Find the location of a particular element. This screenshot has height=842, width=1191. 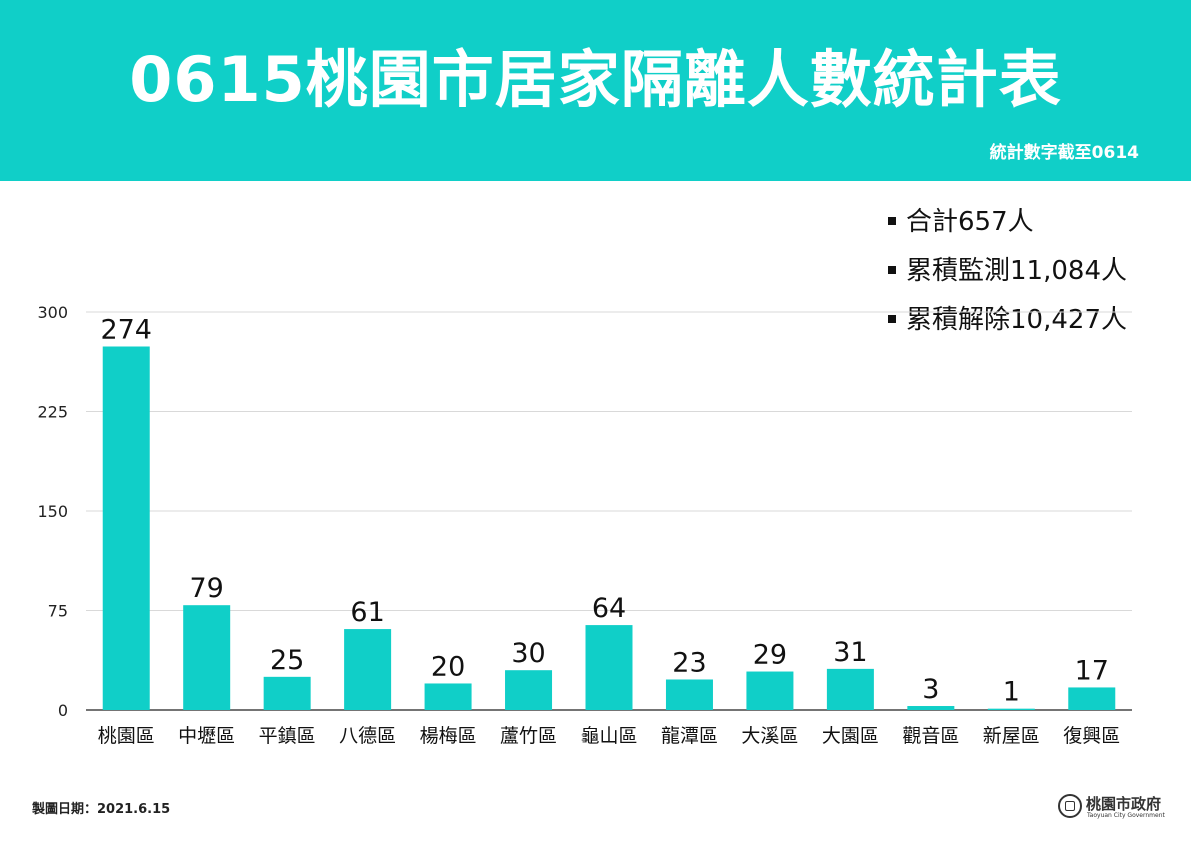

logo-name: 桃園市政府 is located at coordinates (1124, 804).